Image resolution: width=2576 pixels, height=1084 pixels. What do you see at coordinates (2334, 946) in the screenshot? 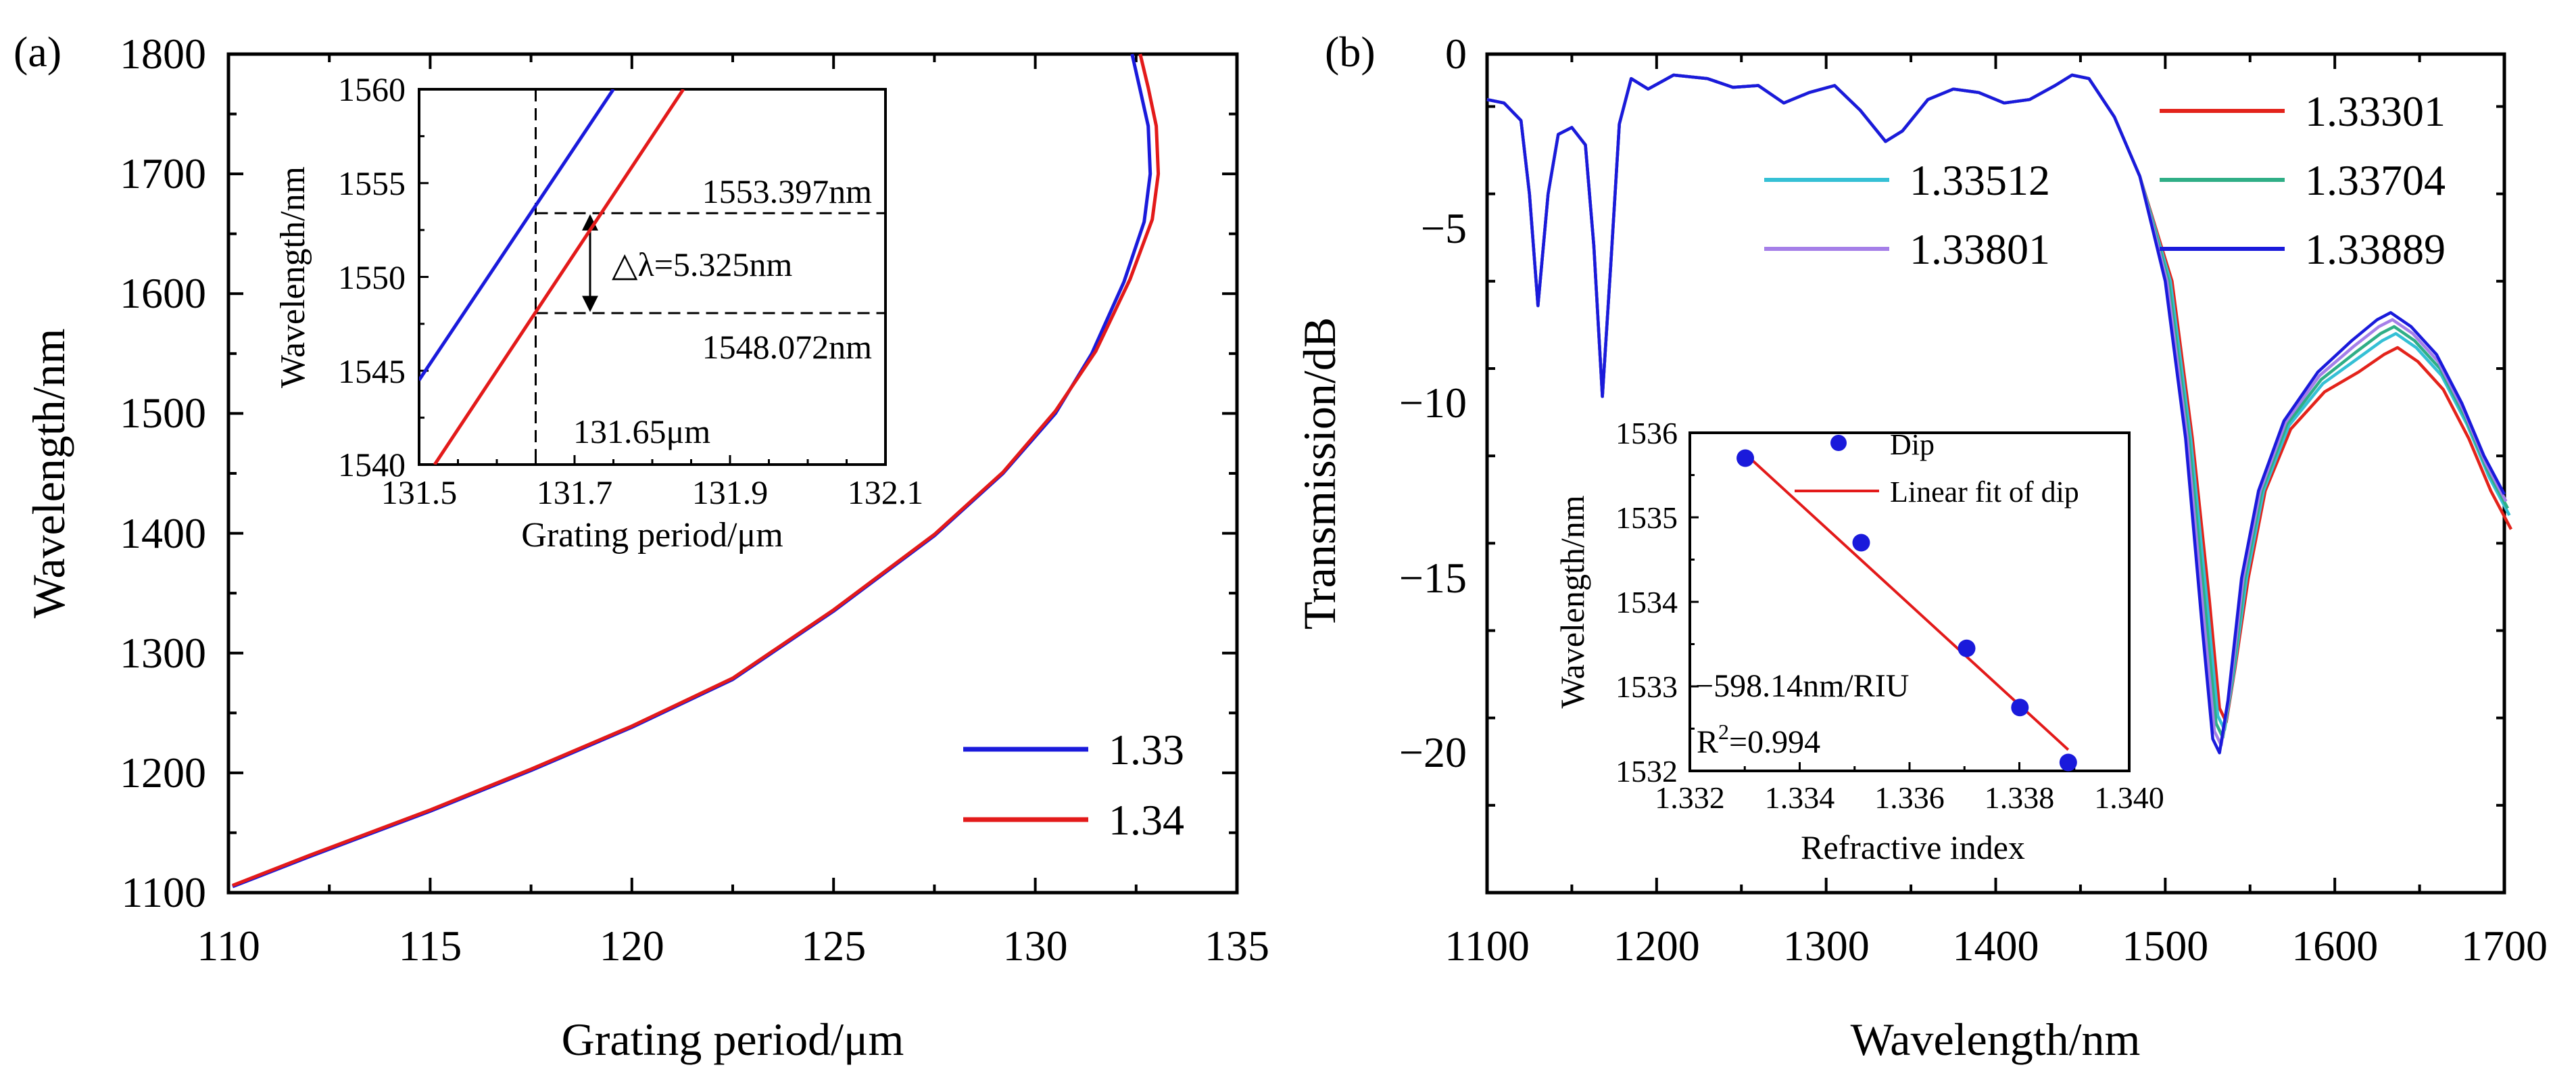
I see `b-xtick-5: 1600` at bounding box center [2334, 946].